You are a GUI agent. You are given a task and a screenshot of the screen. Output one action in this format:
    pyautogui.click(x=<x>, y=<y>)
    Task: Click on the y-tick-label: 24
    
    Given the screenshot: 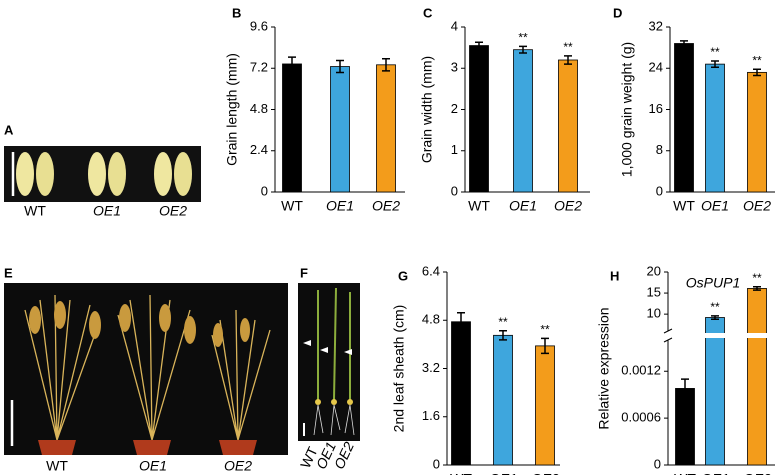 What is the action you would take?
    pyautogui.click(x=656, y=67)
    